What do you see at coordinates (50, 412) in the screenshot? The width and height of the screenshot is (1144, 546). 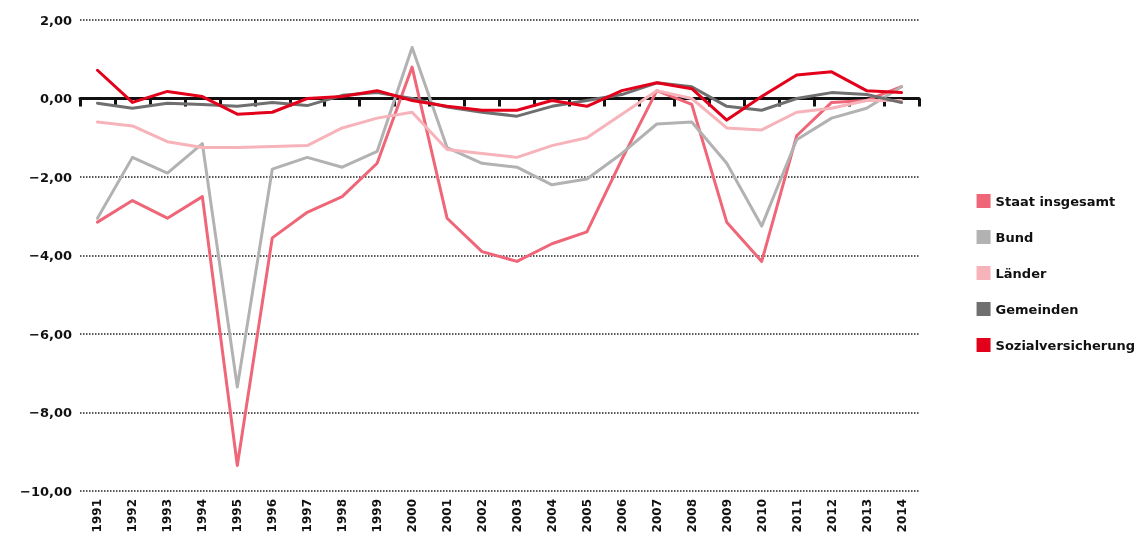 I see `y-tick-label: −8,00` at bounding box center [50, 412].